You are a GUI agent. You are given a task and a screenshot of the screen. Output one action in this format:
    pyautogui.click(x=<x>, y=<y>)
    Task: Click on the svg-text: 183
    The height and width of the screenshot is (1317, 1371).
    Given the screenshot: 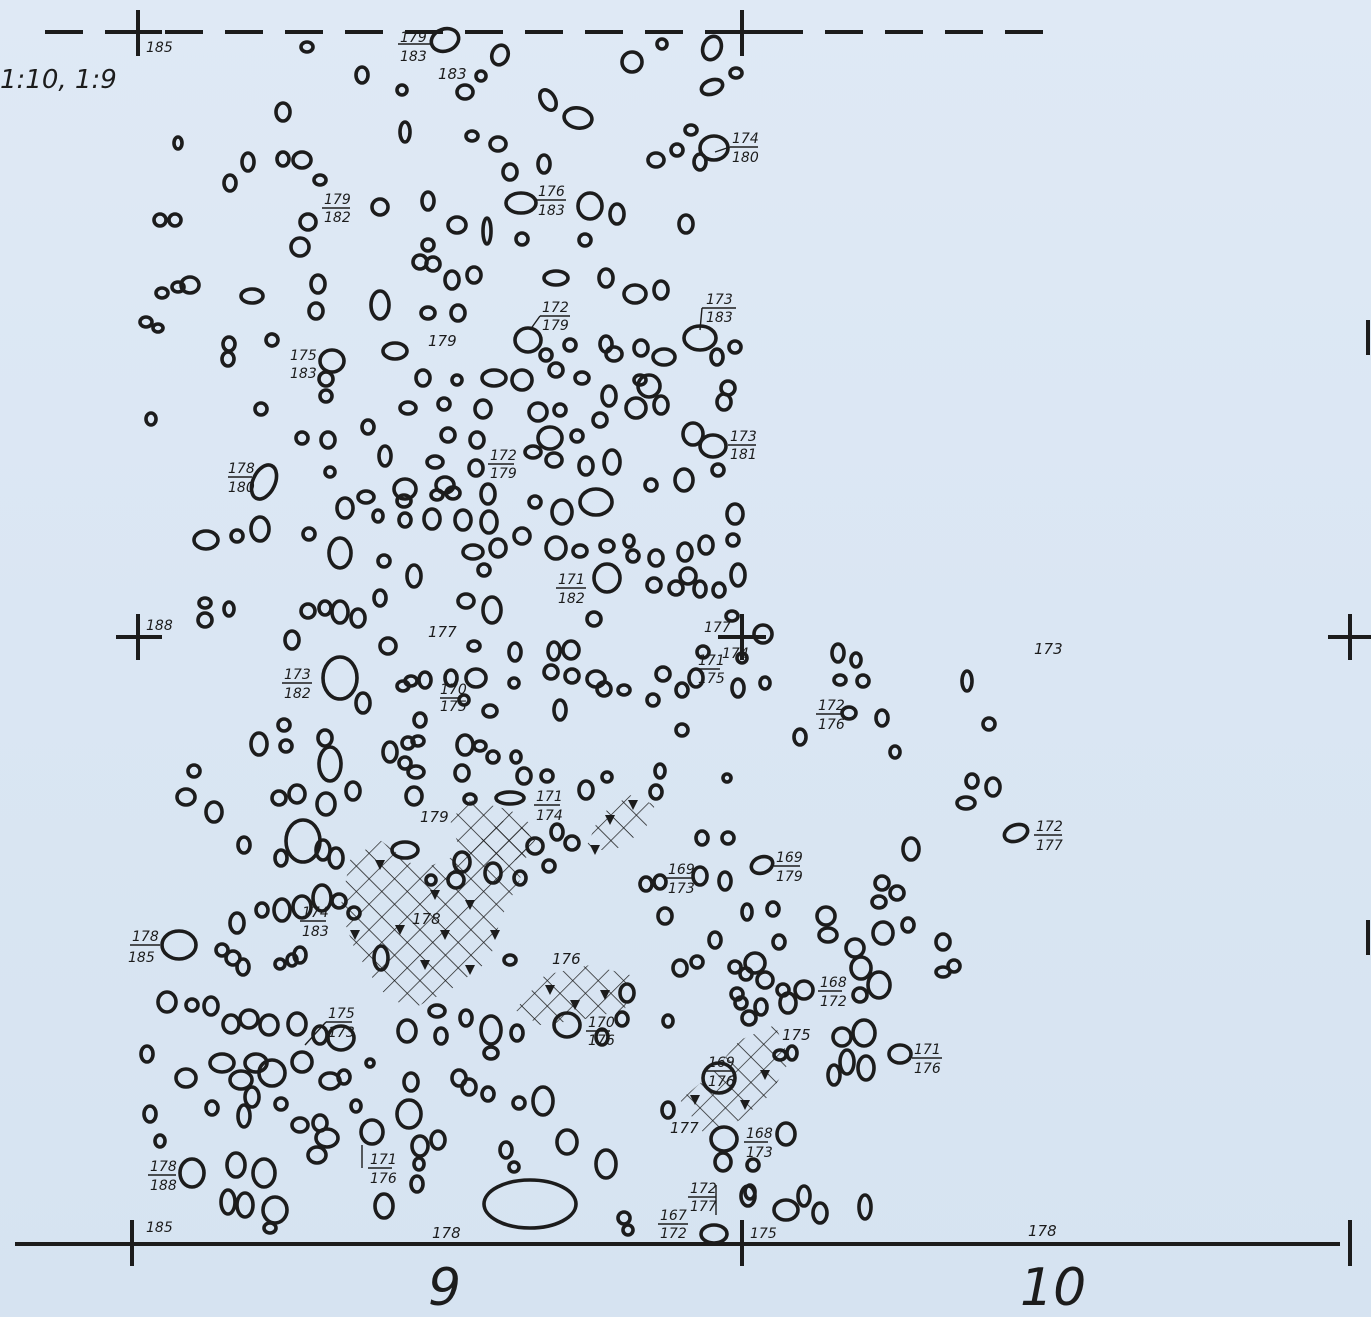 What is the action you would take?
    pyautogui.click(x=551, y=211)
    